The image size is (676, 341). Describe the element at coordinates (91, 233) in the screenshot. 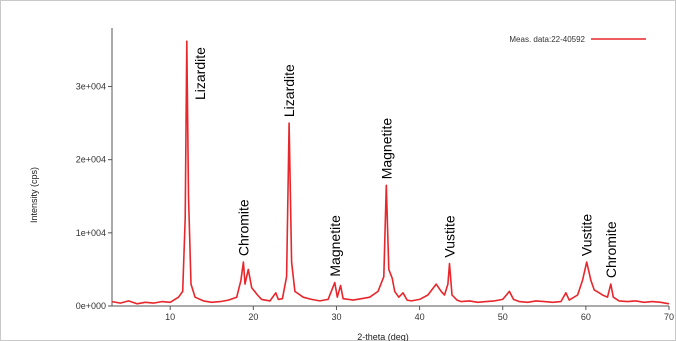

I see `y-tick-label: 1e+004` at that location.